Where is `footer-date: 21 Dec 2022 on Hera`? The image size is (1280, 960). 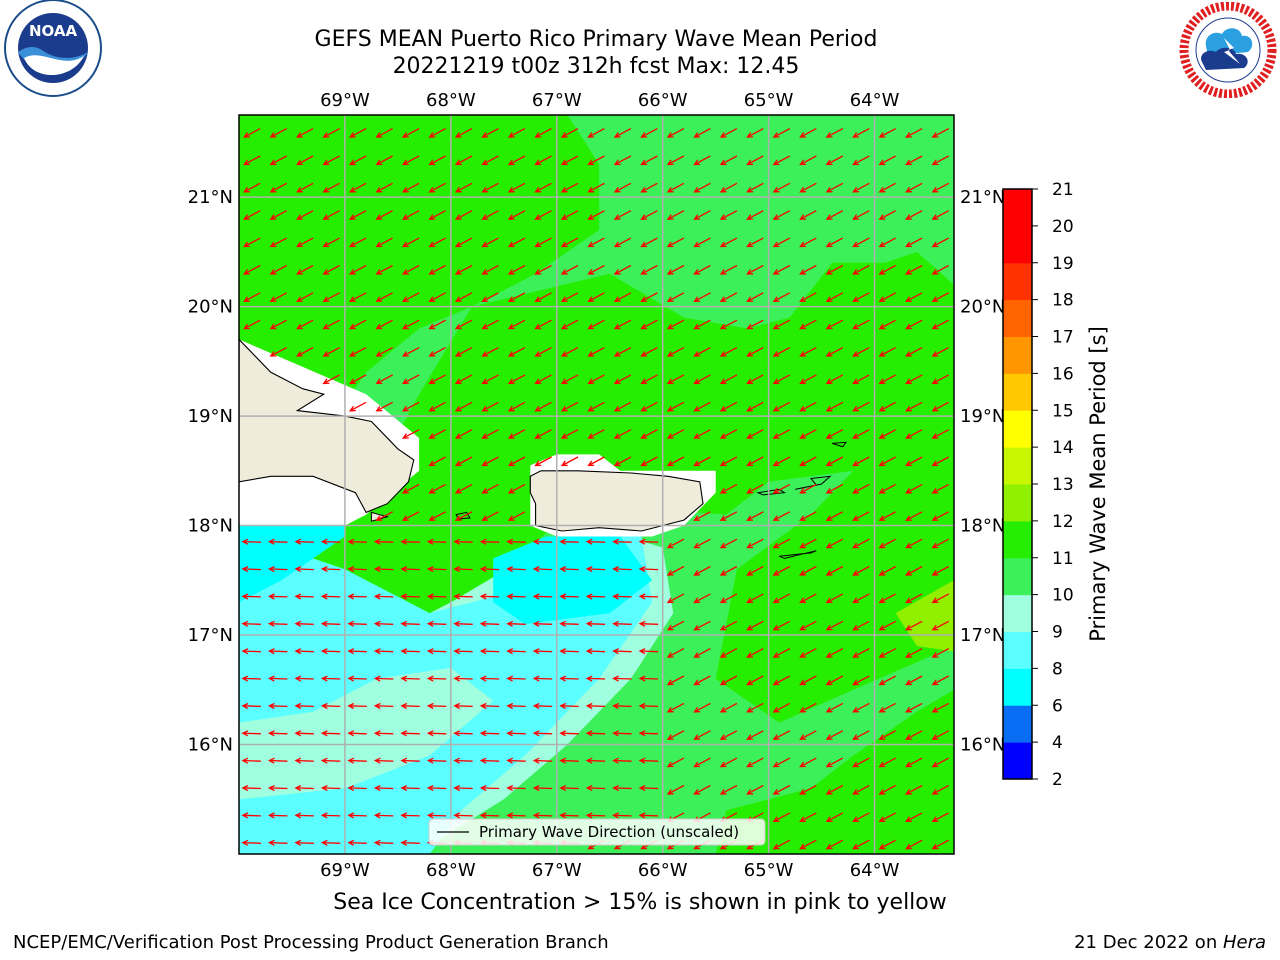
footer-date: 21 Dec 2022 on Hera is located at coordinates (1170, 942).